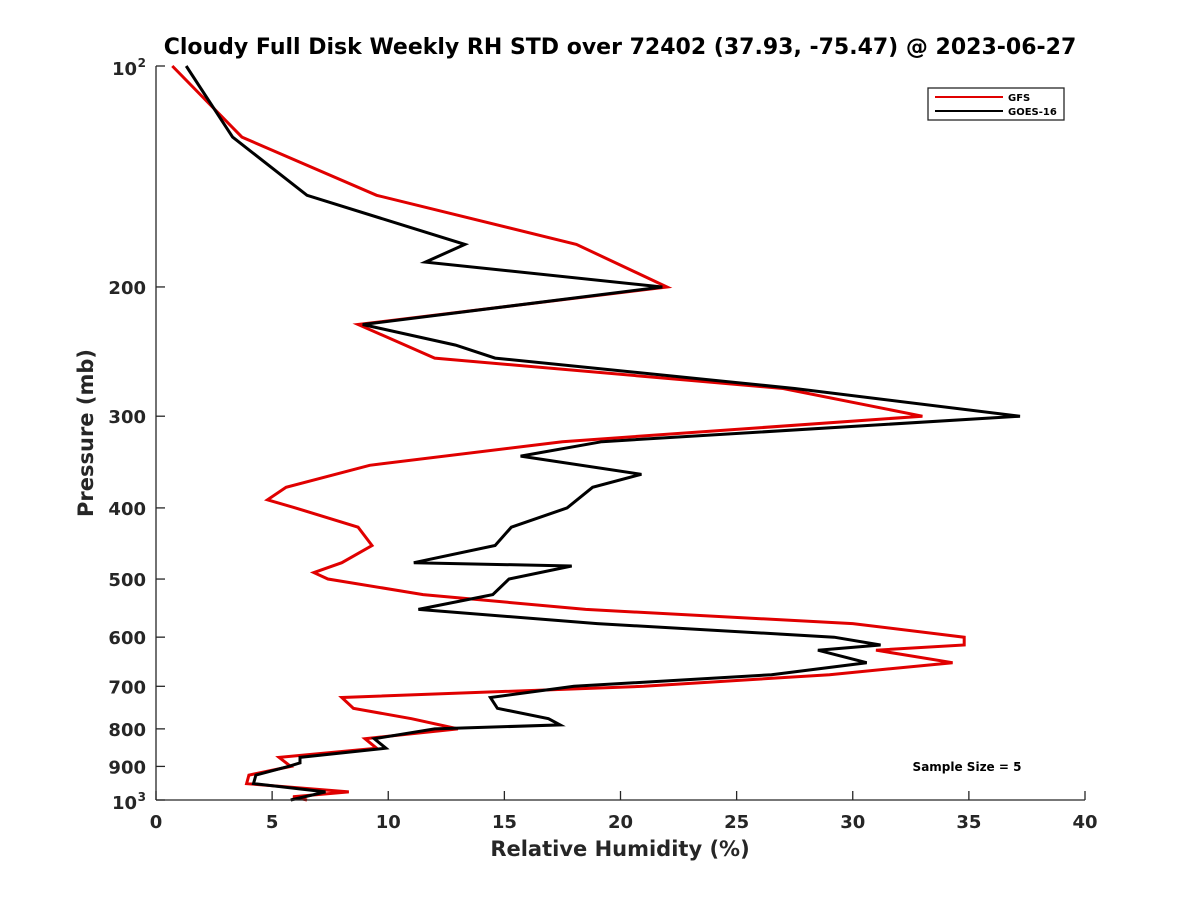 This screenshot has width=1200, height=900. What do you see at coordinates (142, 797) in the screenshot?
I see `y-tick-label-exponent: 3` at bounding box center [142, 797].